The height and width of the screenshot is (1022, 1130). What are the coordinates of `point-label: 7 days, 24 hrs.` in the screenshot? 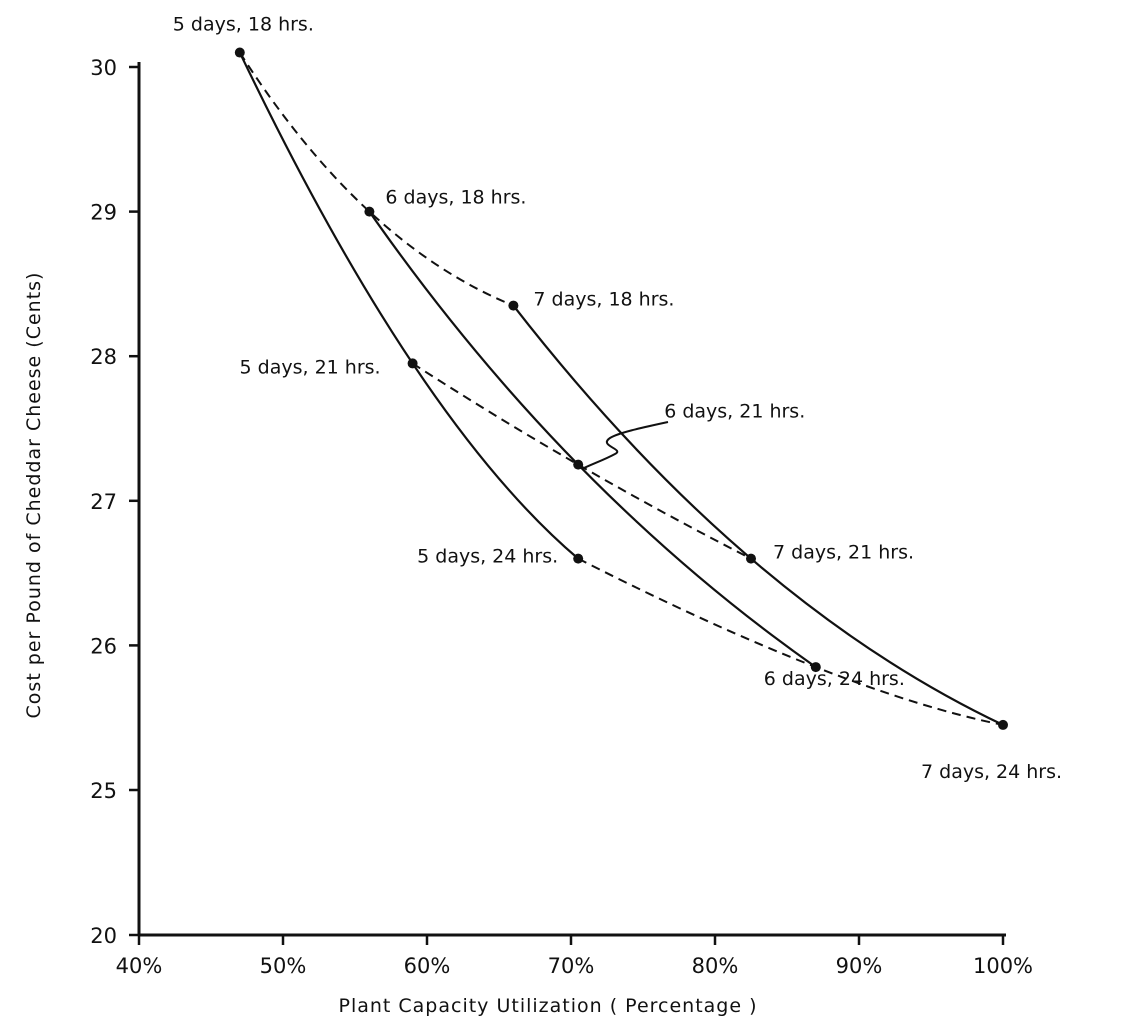 It's located at (991, 772).